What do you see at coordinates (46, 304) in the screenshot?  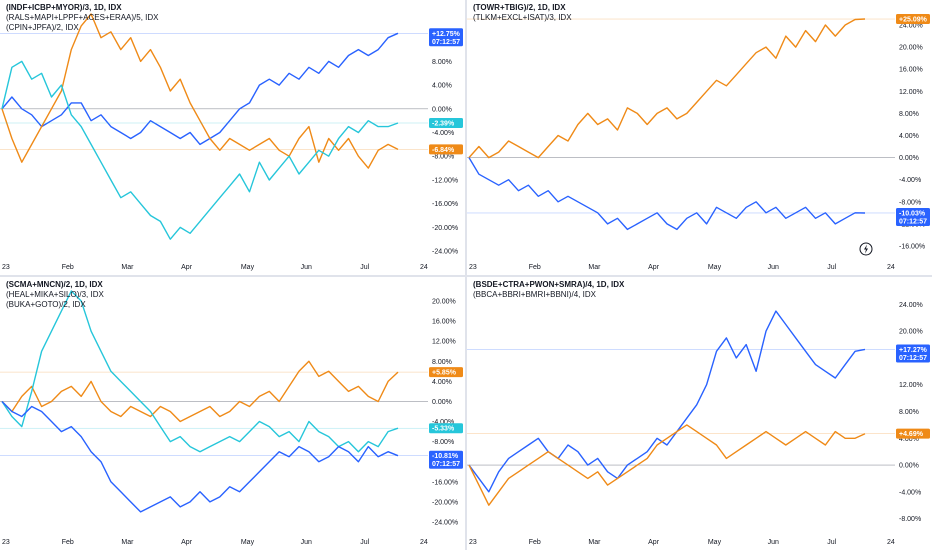 I see `legend-compare-symbol: (BUKA+GOTO)/2, IDX` at bounding box center [46, 304].